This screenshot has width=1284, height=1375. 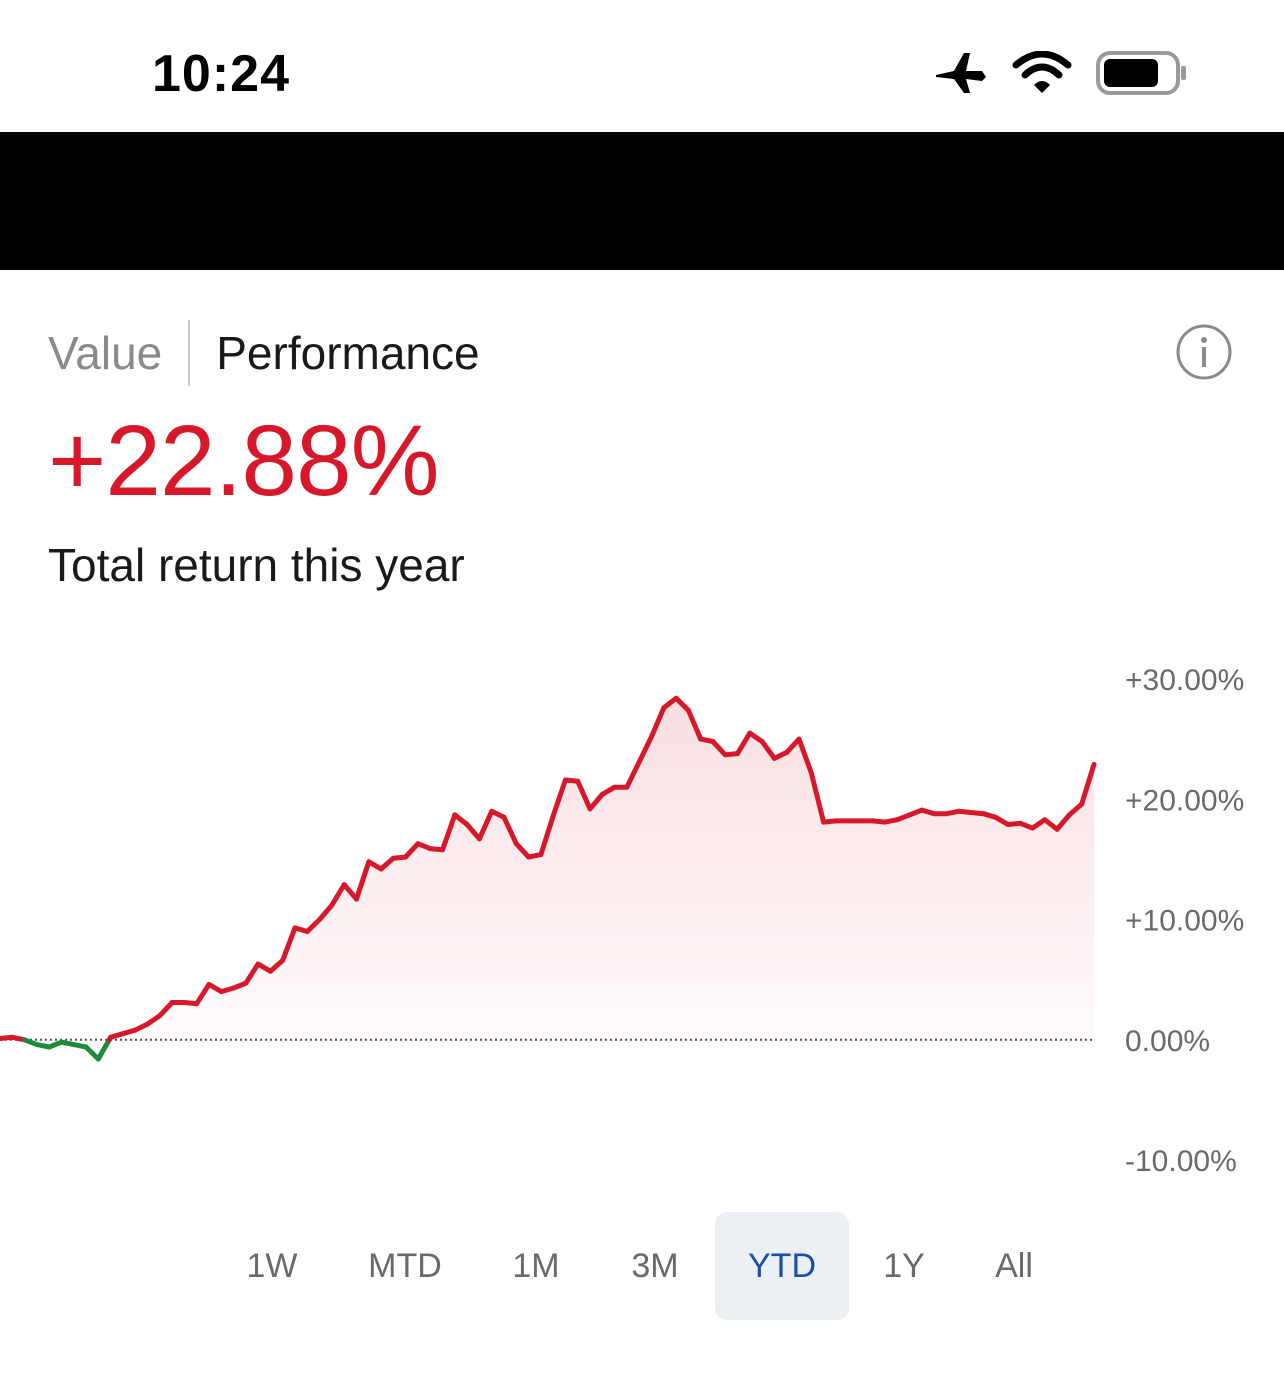 I want to click on chart-y-axis: +30.00% +20.00% +10.00% 0.00% -10.00%, so click(x=1184, y=921).